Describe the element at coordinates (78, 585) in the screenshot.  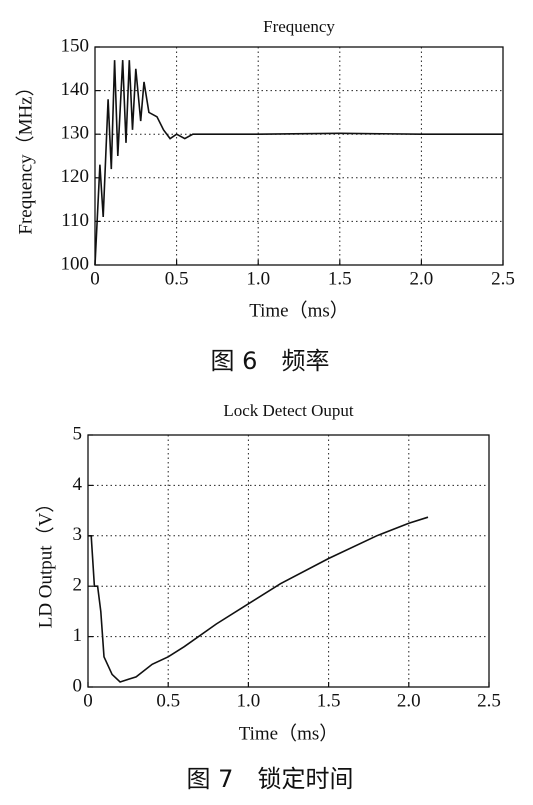
I see `y-tick-label: 2` at that location.